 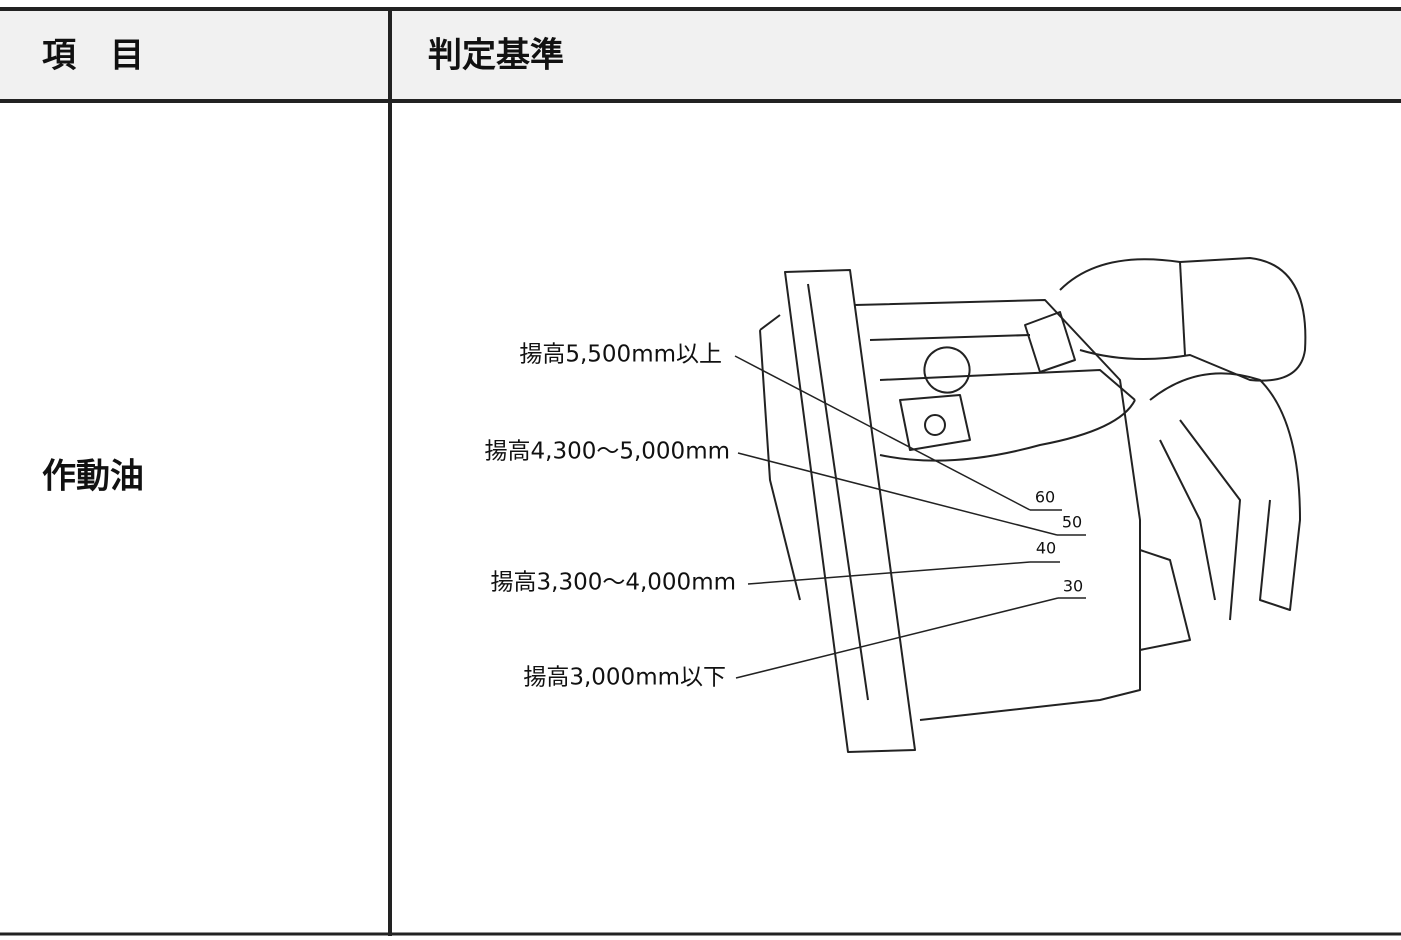 What do you see at coordinates (624, 678) in the screenshot?
I see `level-label: 揚高3,000mm以下` at bounding box center [624, 678].